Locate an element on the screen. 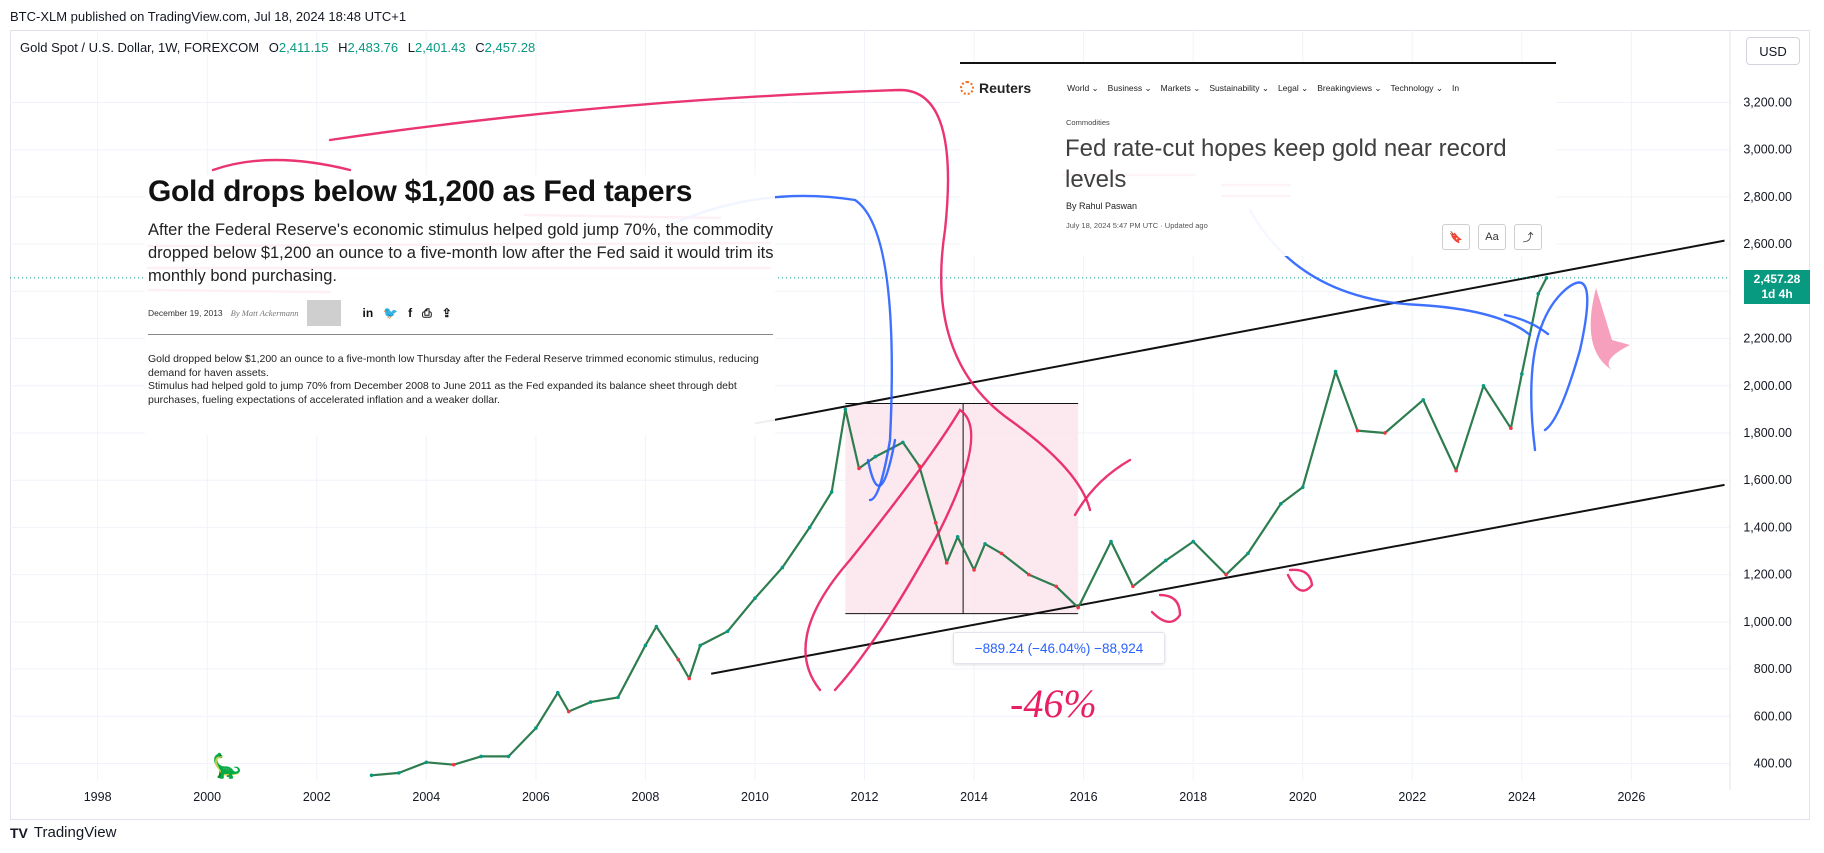  share-icon: ⇪ is located at coordinates (446, 312).